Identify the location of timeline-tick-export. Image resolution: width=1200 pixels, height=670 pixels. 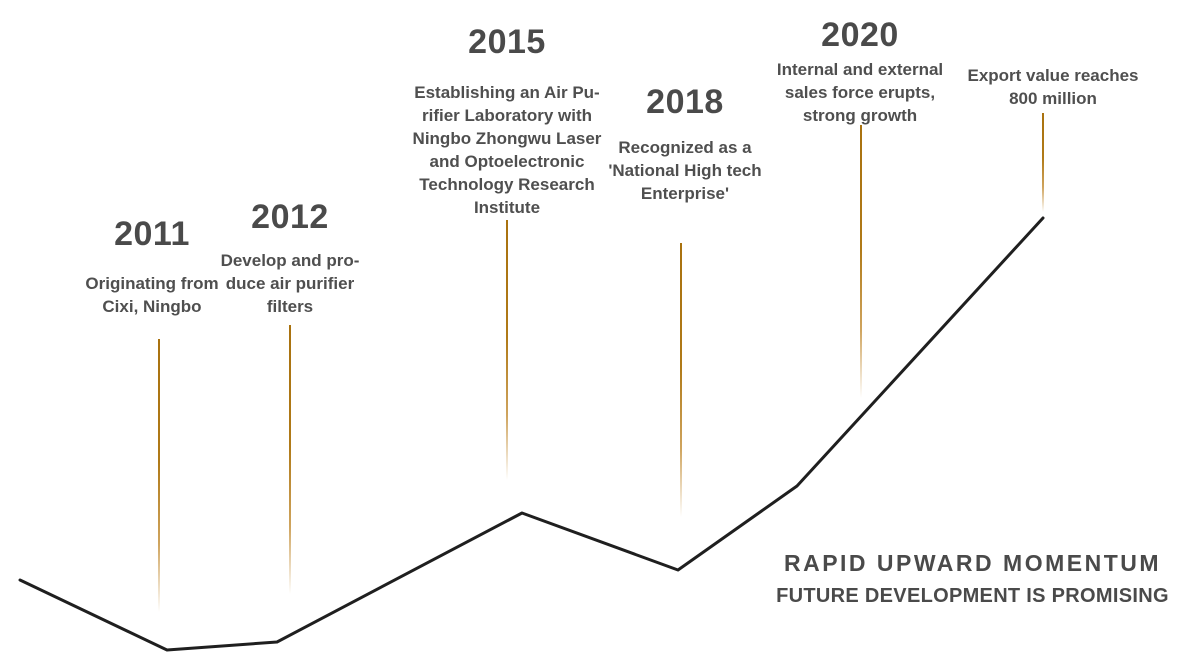
(1043, 162).